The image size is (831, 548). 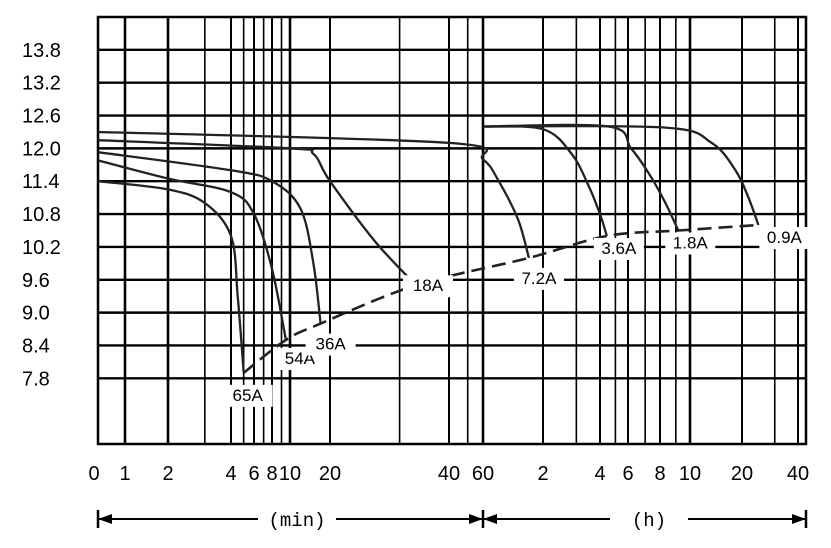 I want to click on y-tick-label: 10.2, so click(x=41, y=248).